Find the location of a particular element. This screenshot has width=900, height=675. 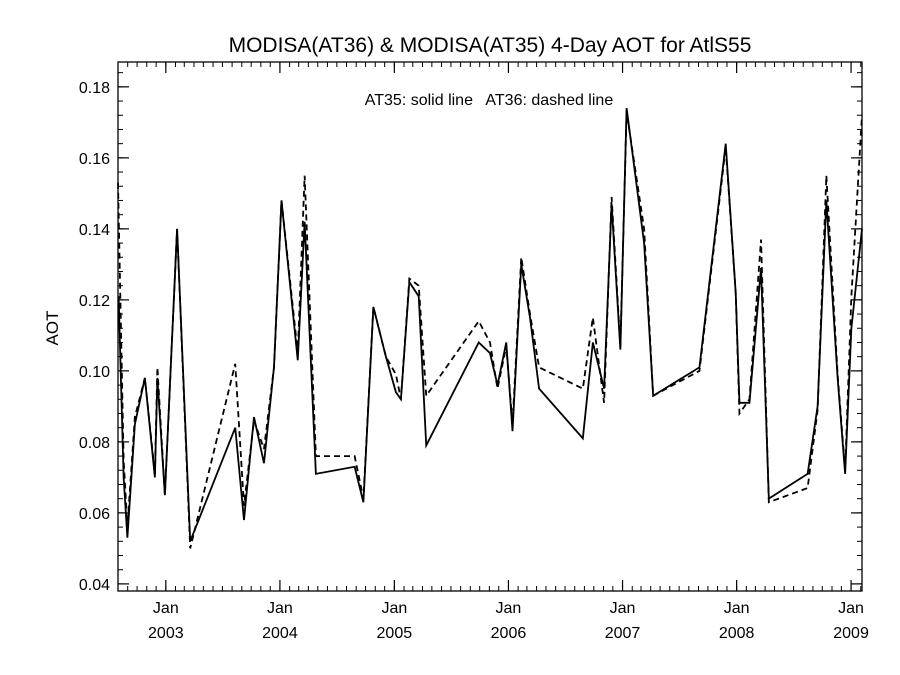

y-tick-label: 0.18 is located at coordinates (94, 88).